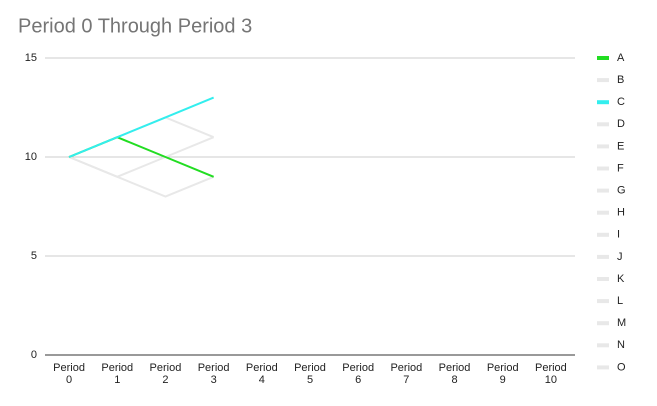 This screenshot has width=657, height=406. Describe the element at coordinates (618, 235) in the screenshot. I see `legend-label: I` at that location.